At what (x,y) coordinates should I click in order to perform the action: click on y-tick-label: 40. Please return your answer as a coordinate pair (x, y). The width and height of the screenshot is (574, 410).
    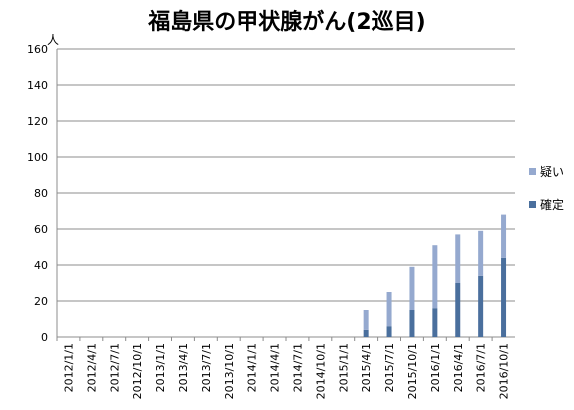
    Looking at the image, I should click on (41, 265).